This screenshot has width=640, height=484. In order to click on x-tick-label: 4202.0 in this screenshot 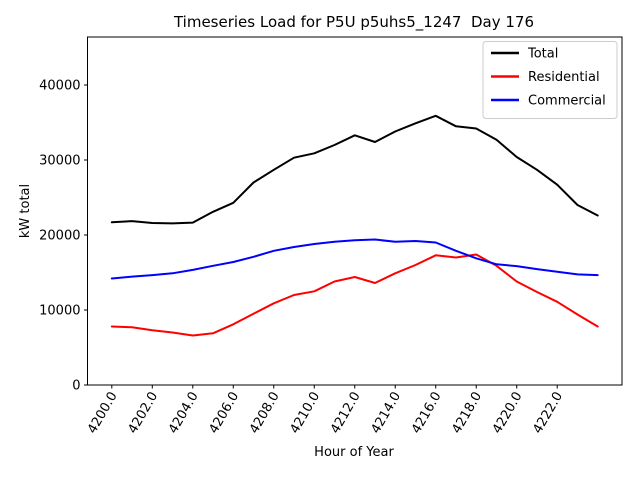, I will do `click(143, 413)`.